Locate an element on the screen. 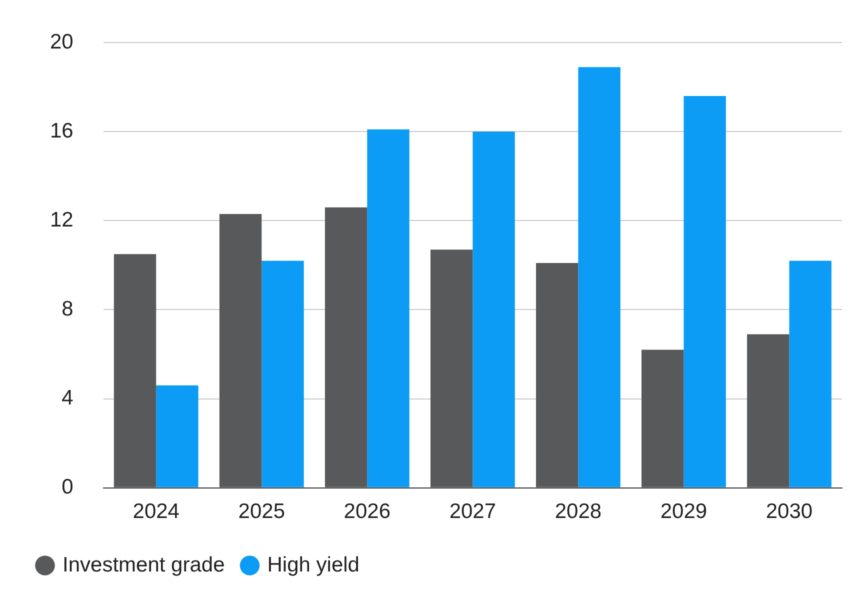 Image resolution: width=866 pixels, height=590 pixels. y-tick-label: 4 is located at coordinates (68, 398).